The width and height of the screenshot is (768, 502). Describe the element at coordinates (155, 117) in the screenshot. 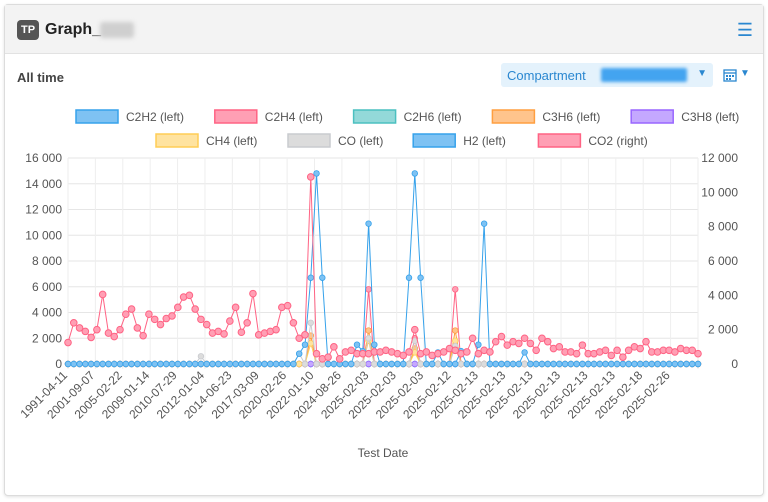

I see `legend-label: C2H2 (left)` at that location.